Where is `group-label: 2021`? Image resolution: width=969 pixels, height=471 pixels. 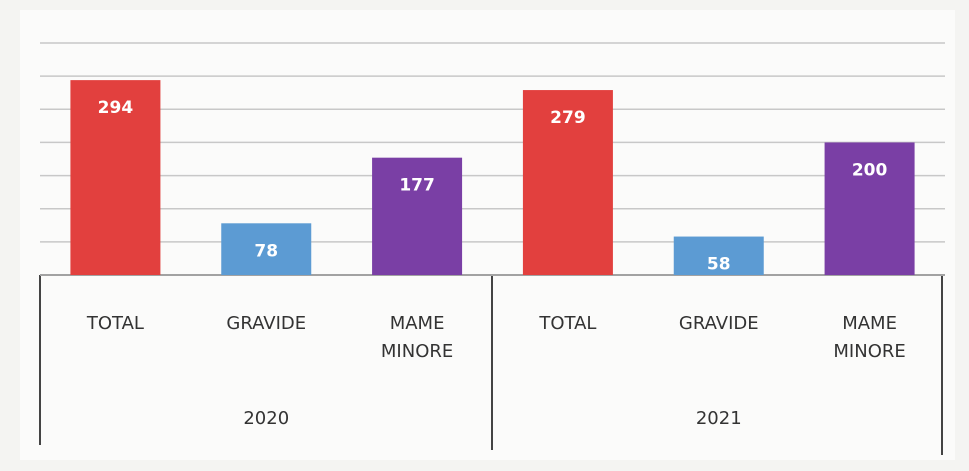
group-label: 2021 is located at coordinates (718, 418).